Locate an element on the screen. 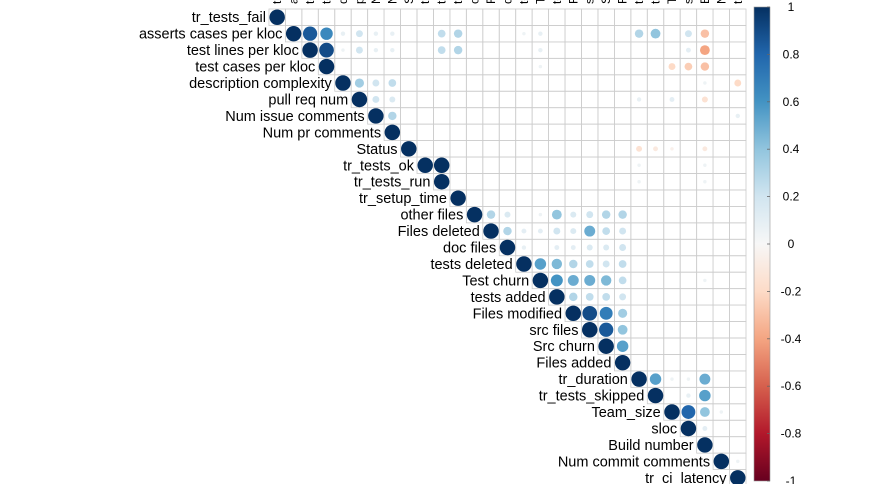 This screenshot has height=484, width=872. row-label: Files modified is located at coordinates (517, 314).